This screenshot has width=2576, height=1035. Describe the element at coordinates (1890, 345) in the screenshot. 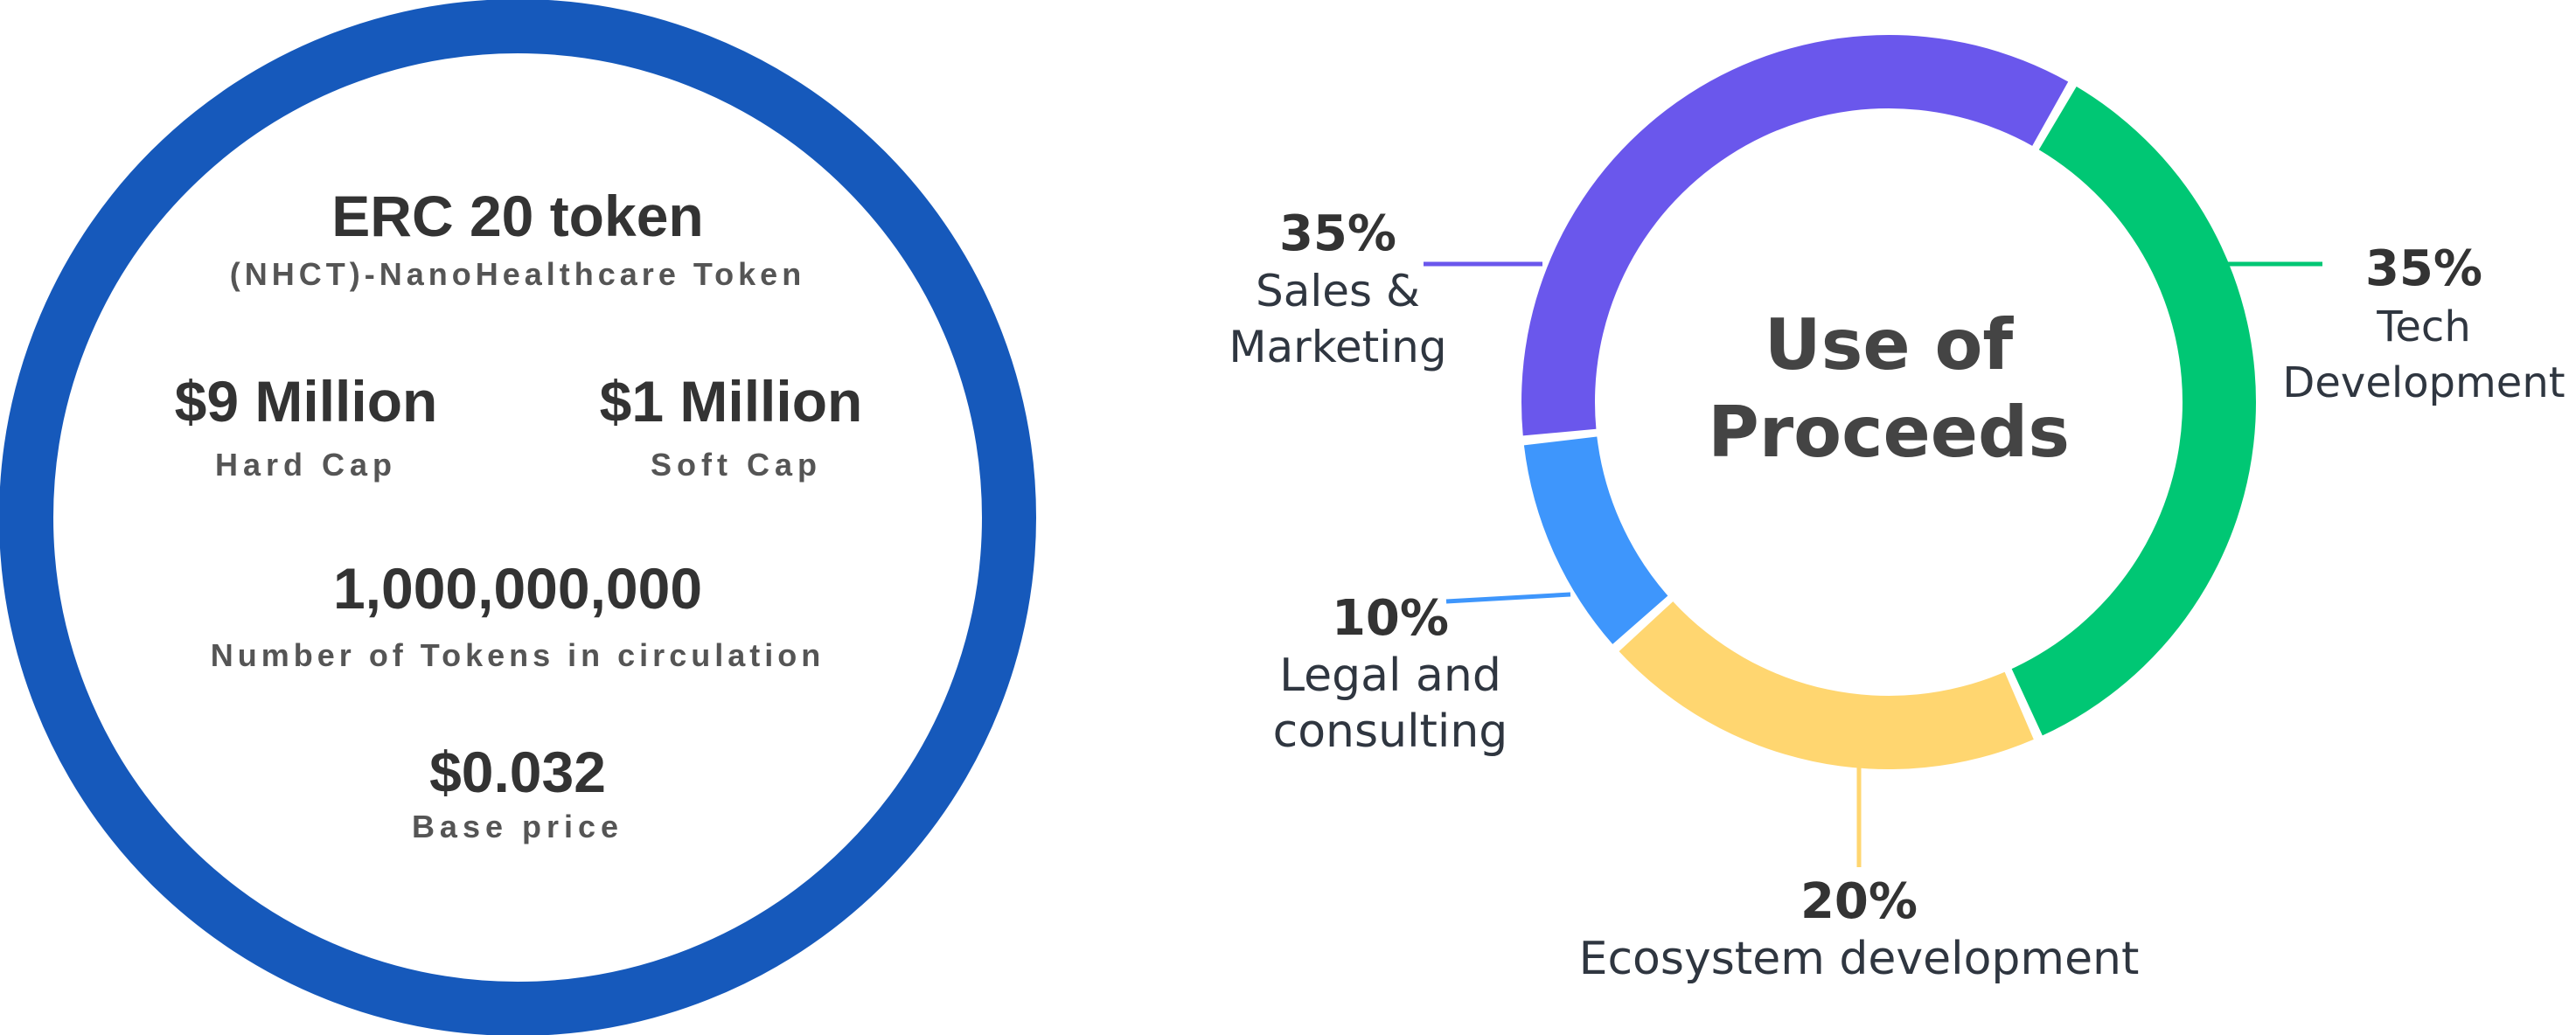

I see `donut-title-line-1: Use of` at that location.